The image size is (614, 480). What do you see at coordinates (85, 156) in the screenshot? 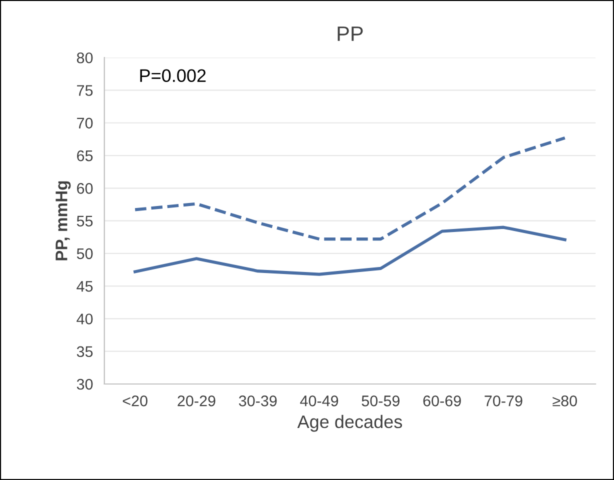
I see `y-tick-label: 65` at bounding box center [85, 156].